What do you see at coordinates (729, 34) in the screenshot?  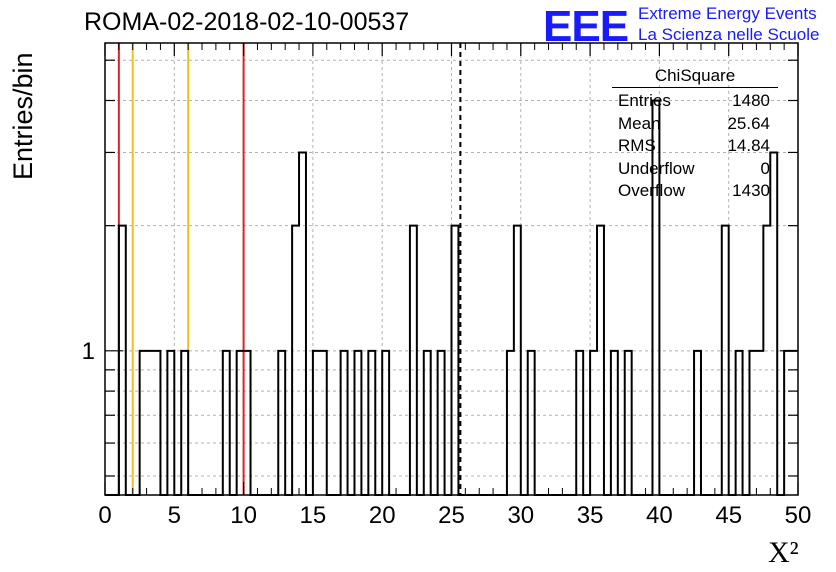 I see `org-name-line2: La Scienza nelle Scuole` at bounding box center [729, 34].